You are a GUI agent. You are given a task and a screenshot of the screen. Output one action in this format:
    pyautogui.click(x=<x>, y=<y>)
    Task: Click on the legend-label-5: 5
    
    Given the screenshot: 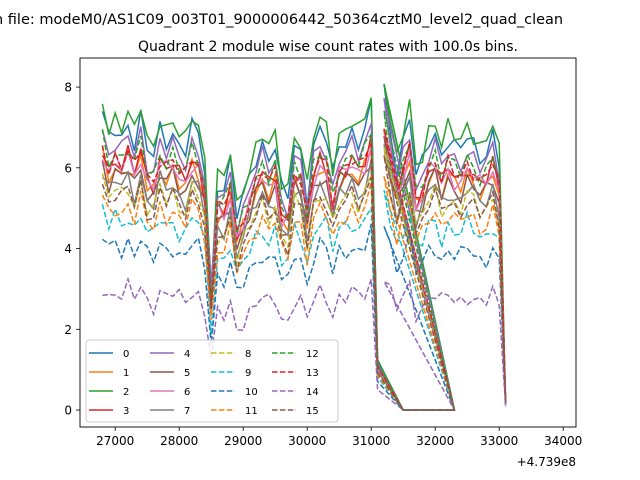 What is the action you would take?
    pyautogui.click(x=187, y=373)
    